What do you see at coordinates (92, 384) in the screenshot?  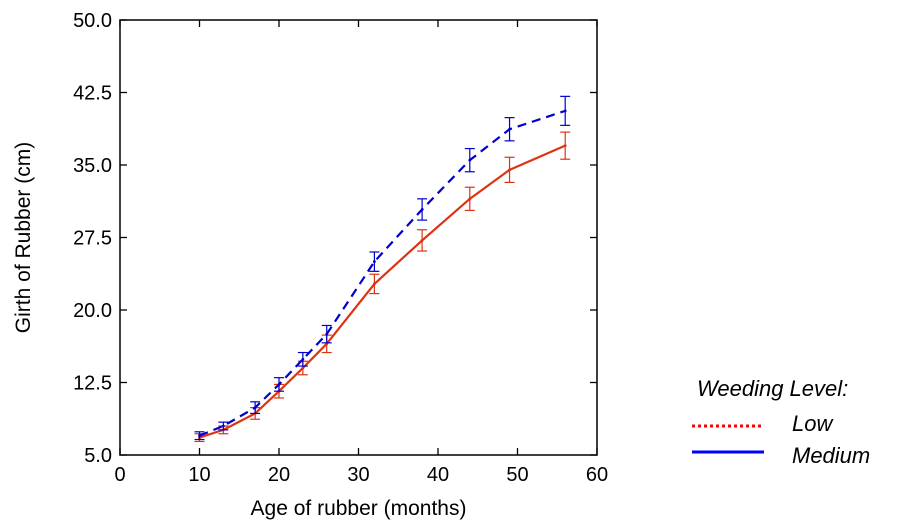 I see `y-tick-label: 12.5` at bounding box center [92, 384].